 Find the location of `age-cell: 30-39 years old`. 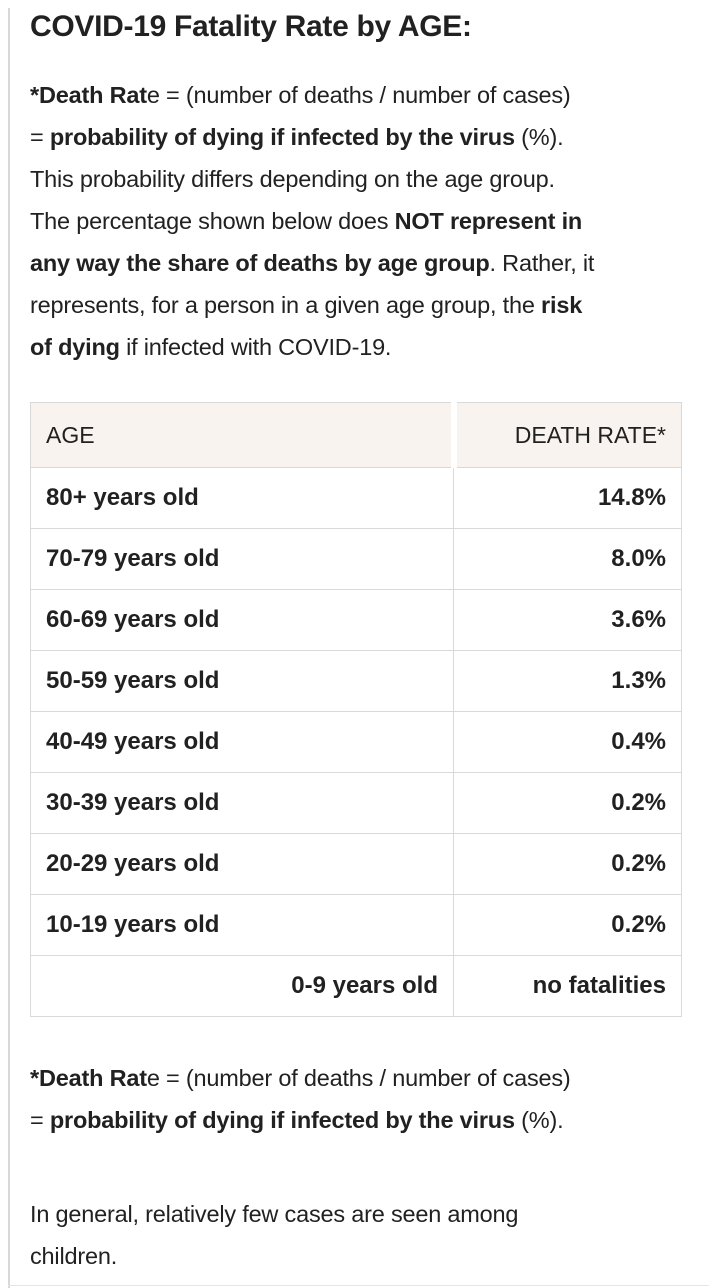

age-cell: 30-39 years old is located at coordinates (242, 803).